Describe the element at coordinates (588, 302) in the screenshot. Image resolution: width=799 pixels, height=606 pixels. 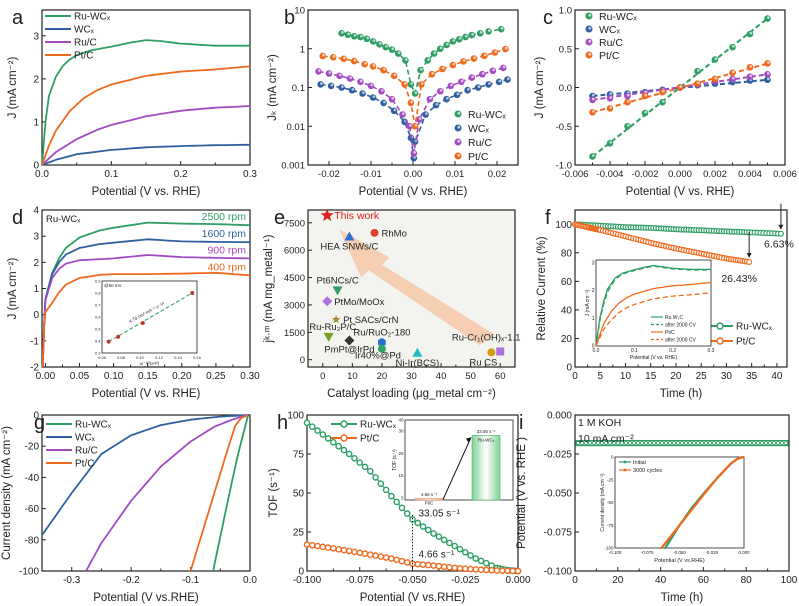
I see `inset-y-label: J (mA cm⁻²)` at that location.